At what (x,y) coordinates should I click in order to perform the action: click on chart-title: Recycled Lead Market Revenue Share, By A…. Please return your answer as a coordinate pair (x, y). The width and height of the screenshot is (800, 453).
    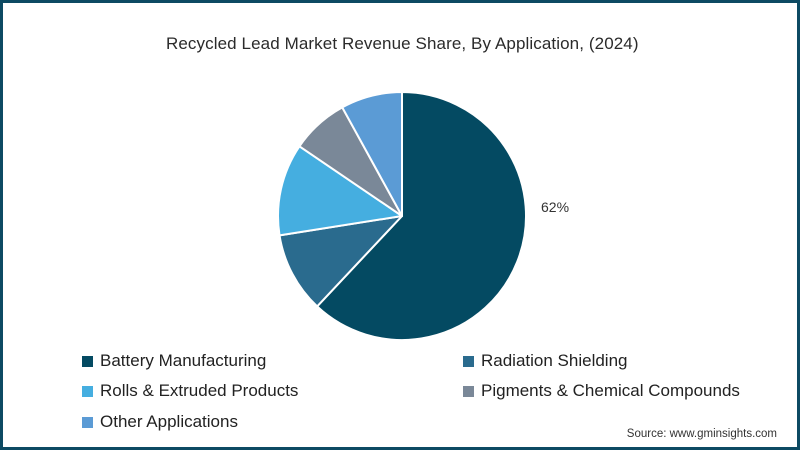
    Looking at the image, I should click on (402, 43).